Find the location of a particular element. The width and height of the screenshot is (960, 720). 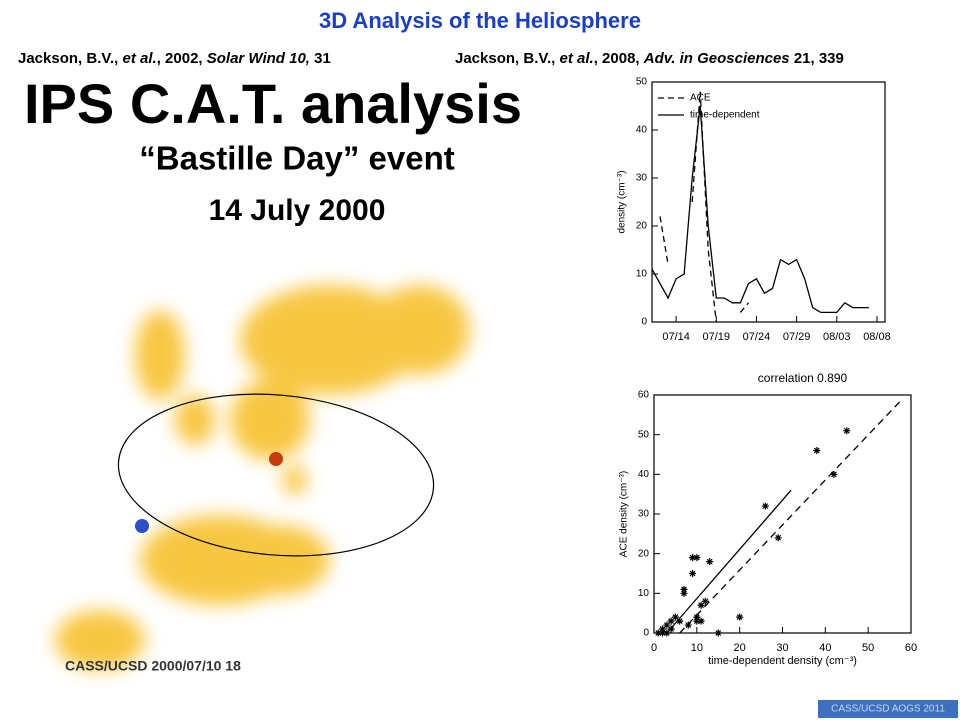

x-tick-label: 07/14 is located at coordinates (676, 337).